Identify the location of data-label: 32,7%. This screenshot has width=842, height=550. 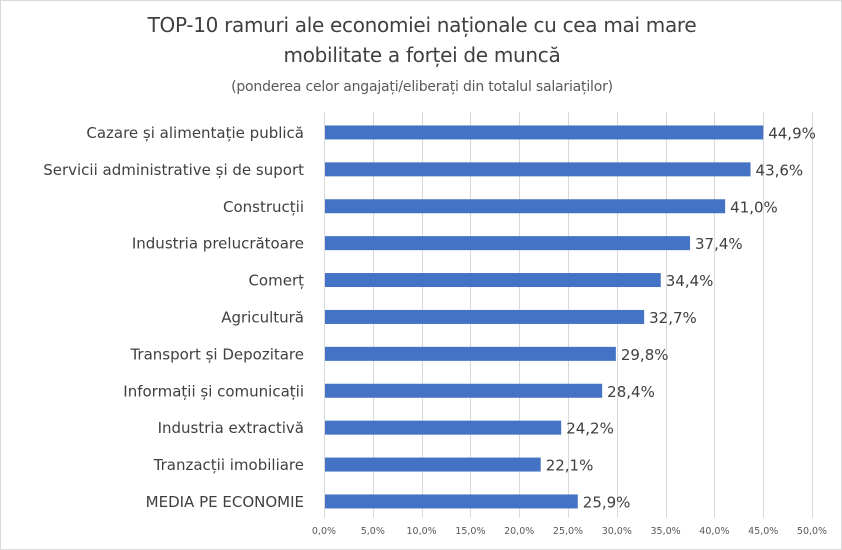
(673, 318).